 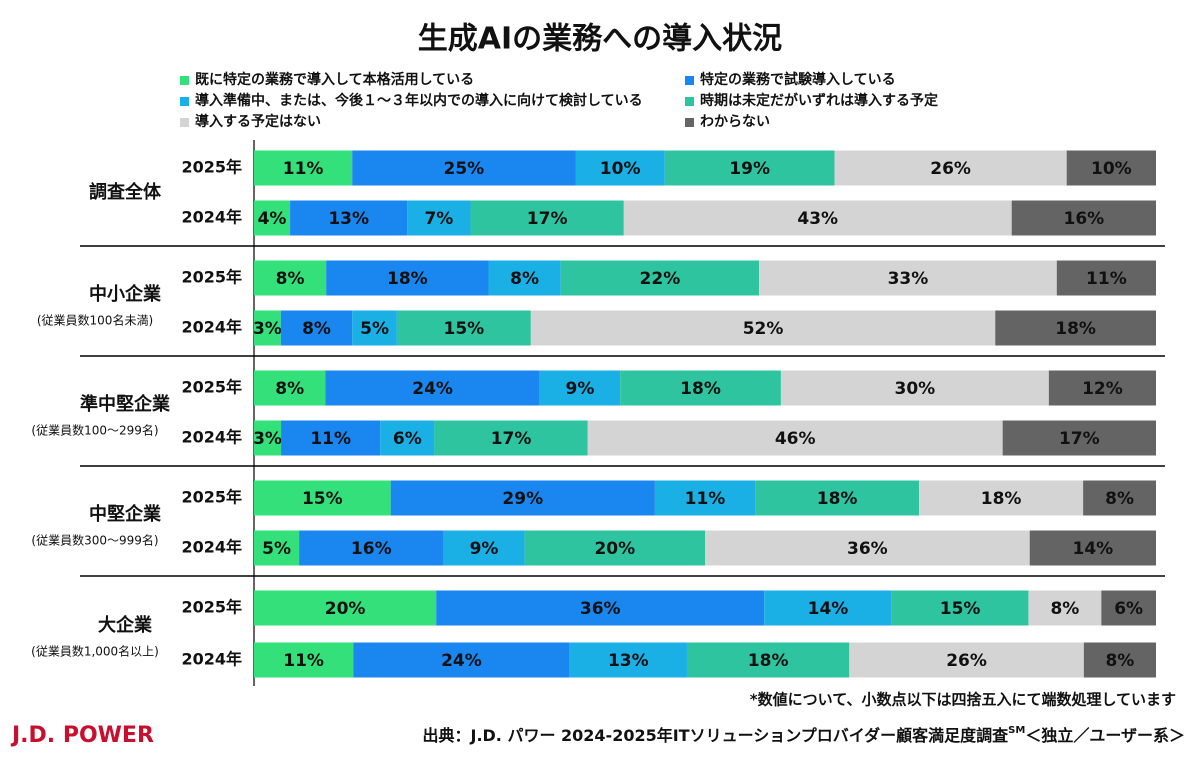 I want to click on group-label: 中小企業, so click(x=125, y=294).